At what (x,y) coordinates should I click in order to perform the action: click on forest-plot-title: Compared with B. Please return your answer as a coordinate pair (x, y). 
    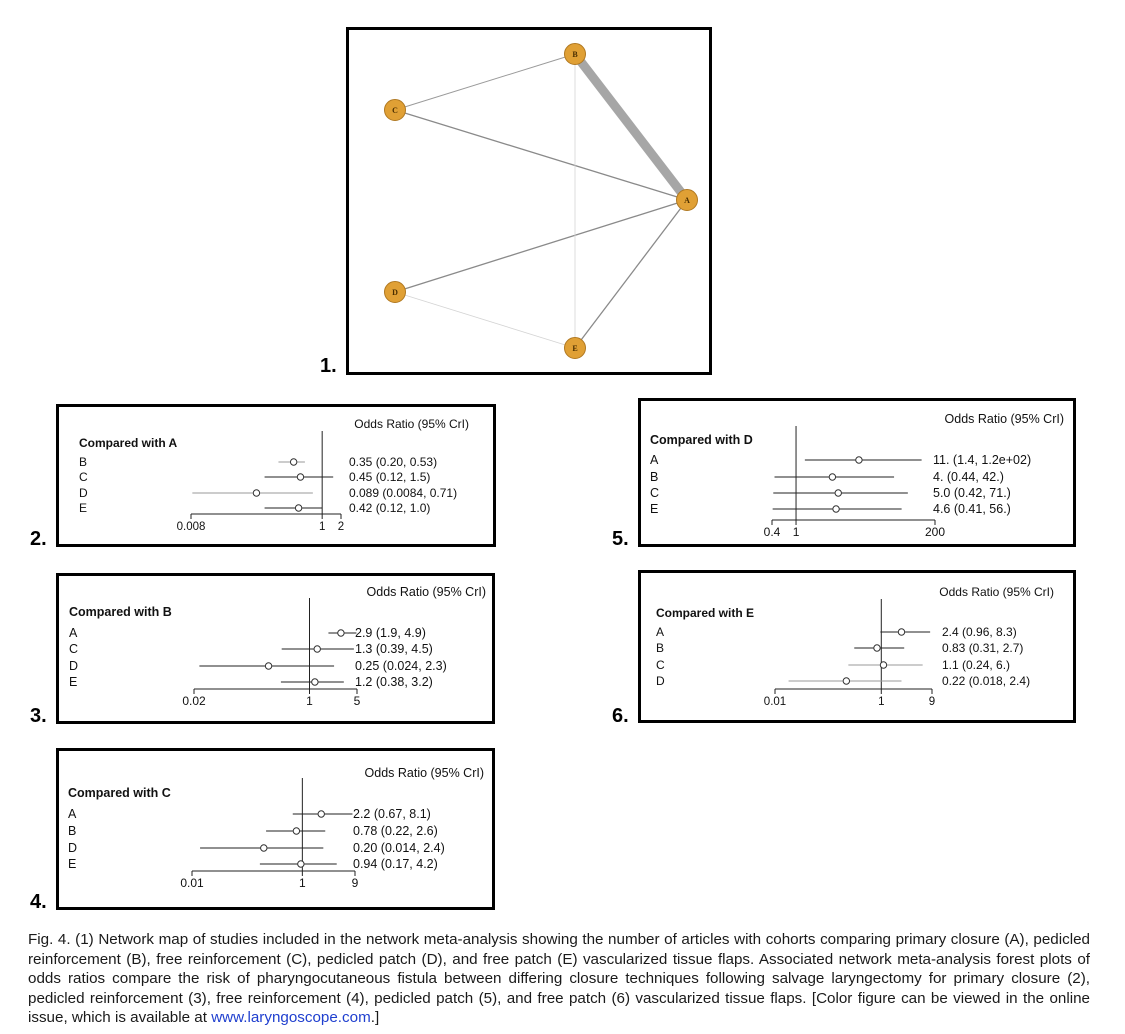
    Looking at the image, I should click on (120, 612).